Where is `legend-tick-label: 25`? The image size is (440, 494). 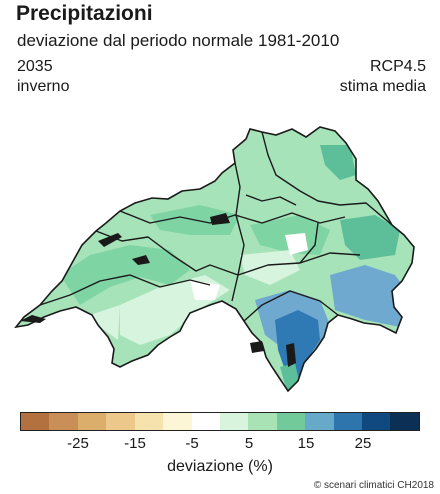
legend-tick-label: 25 is located at coordinates (363, 443).